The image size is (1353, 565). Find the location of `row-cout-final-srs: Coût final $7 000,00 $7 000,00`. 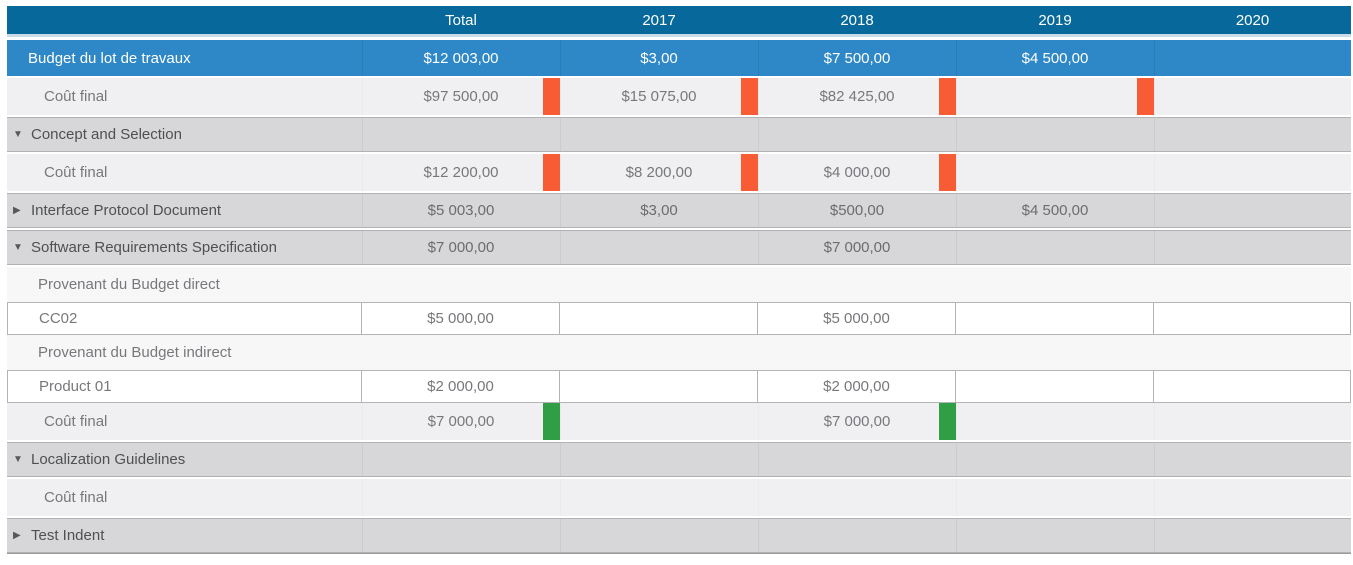

row-cout-final-srs: Coût final $7 000,00 $7 000,00 is located at coordinates (679, 421).